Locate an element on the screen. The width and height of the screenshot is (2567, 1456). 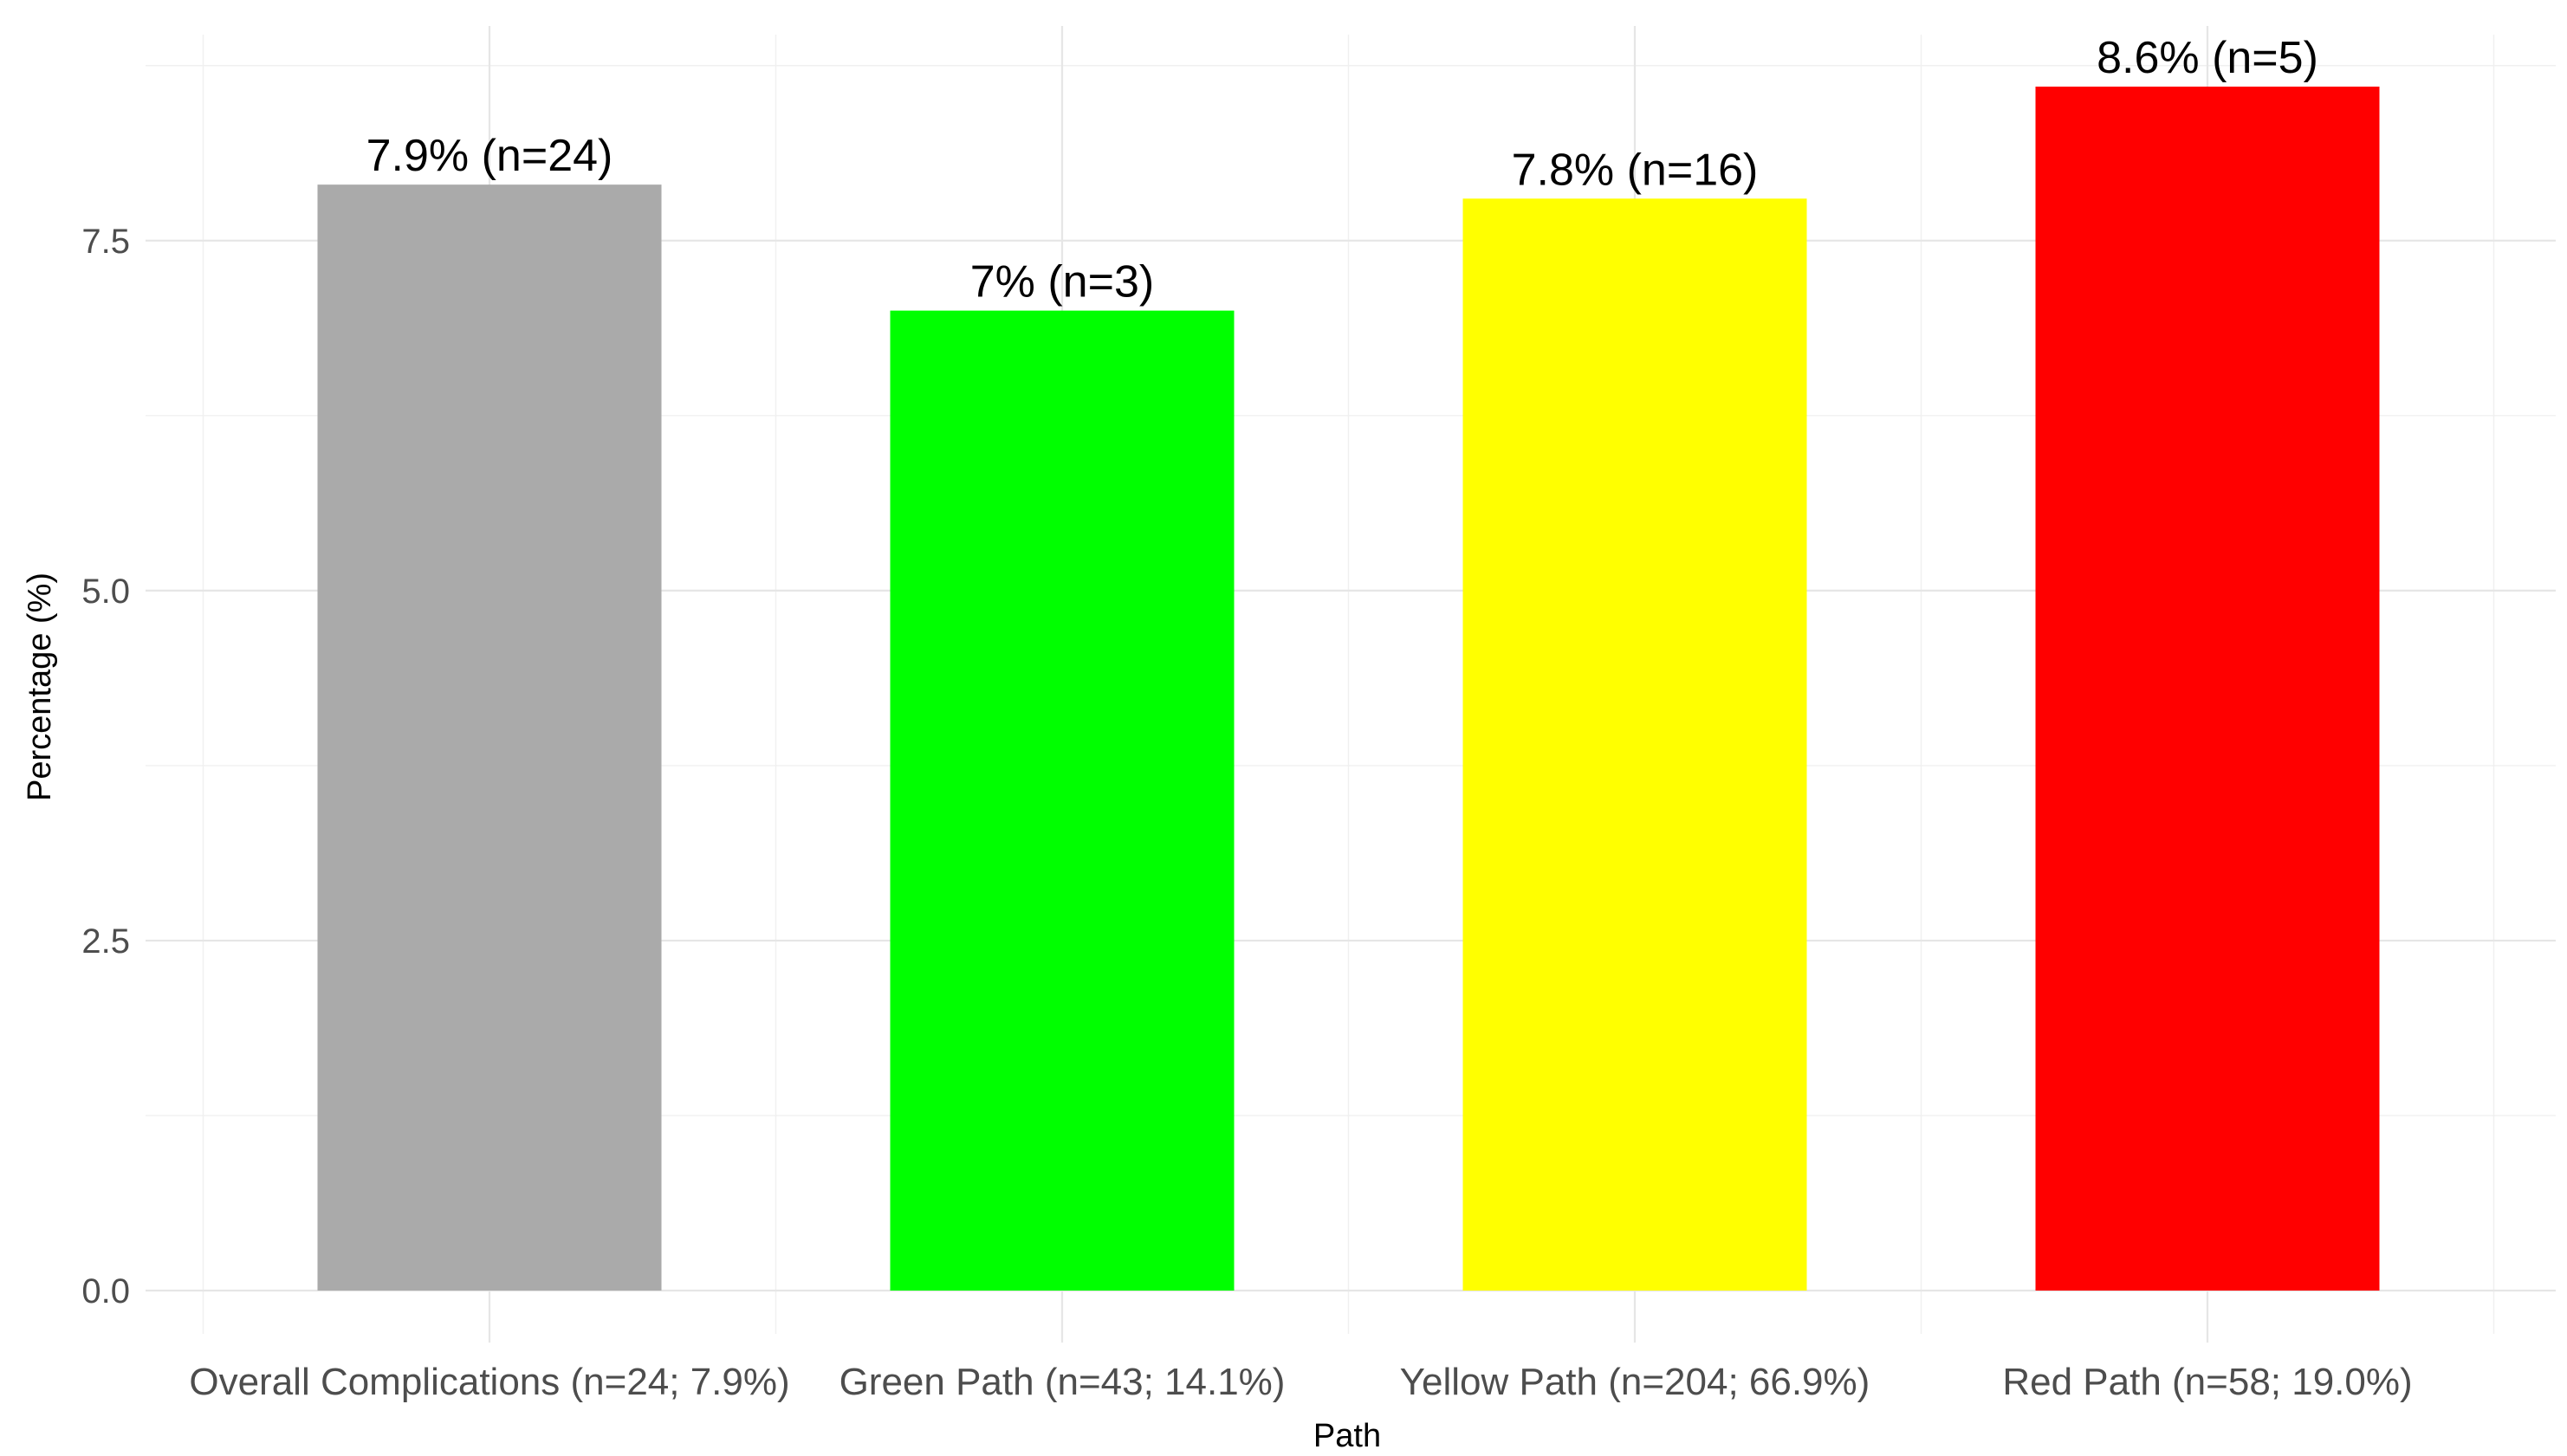
x-axis-title: Path is located at coordinates (1347, 1436).